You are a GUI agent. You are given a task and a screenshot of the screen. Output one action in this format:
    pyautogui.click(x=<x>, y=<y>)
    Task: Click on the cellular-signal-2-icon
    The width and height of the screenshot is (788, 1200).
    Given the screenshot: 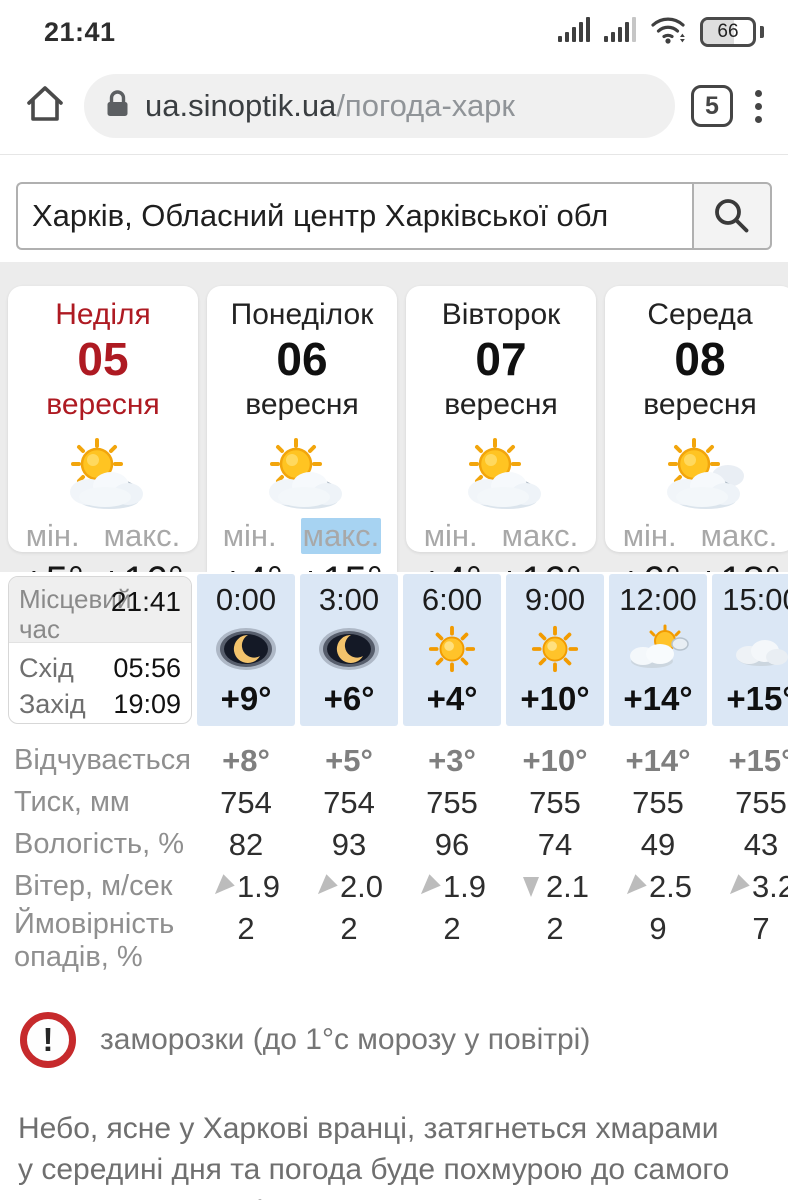 What is the action you would take?
    pyautogui.click(x=621, y=32)
    